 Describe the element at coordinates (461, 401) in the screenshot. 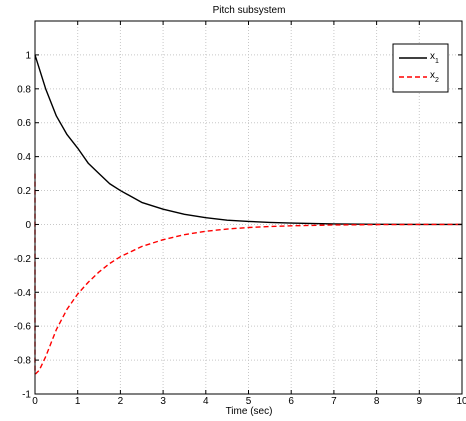

I see `x-tick-label: 10` at that location.